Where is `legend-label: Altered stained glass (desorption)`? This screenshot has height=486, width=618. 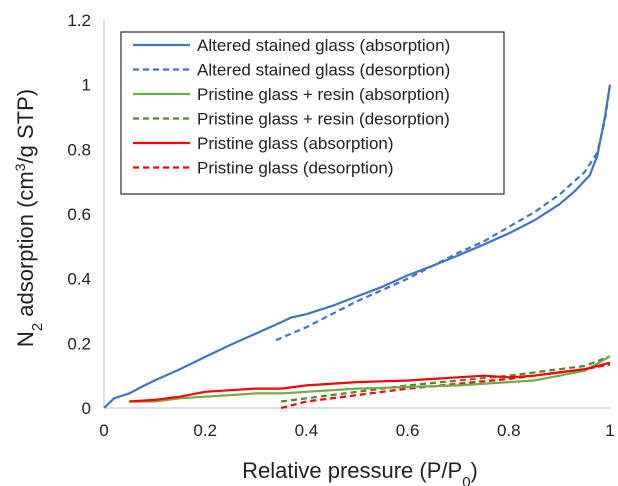
legend-label: Altered stained glass (desorption) is located at coordinates (323, 70).